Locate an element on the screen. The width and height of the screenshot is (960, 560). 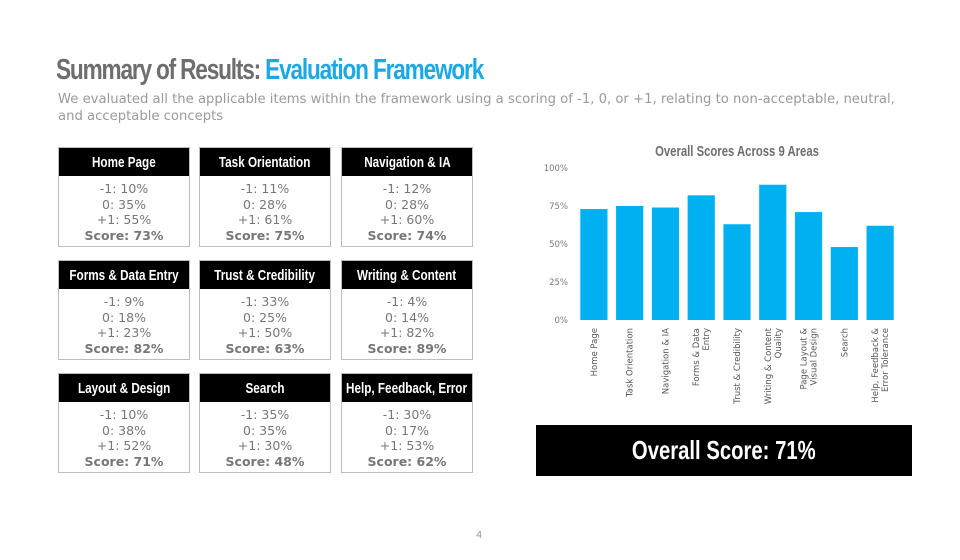
score-card-body: -1: 33% 0: 25% +1: 50% Score: 63% is located at coordinates (265, 322).